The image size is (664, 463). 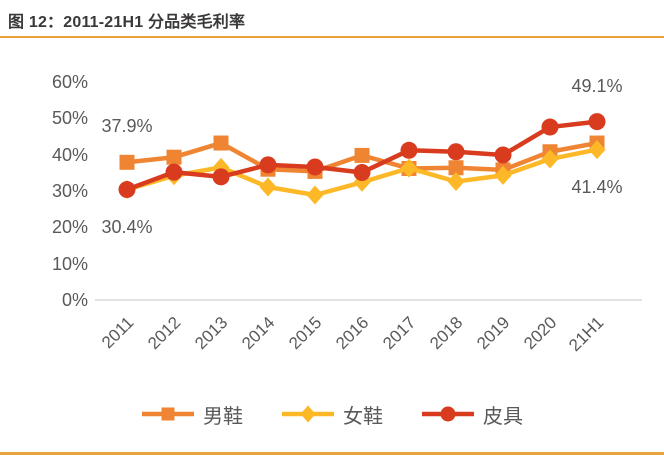 I want to click on data-label: 49.1%, so click(x=597, y=85).